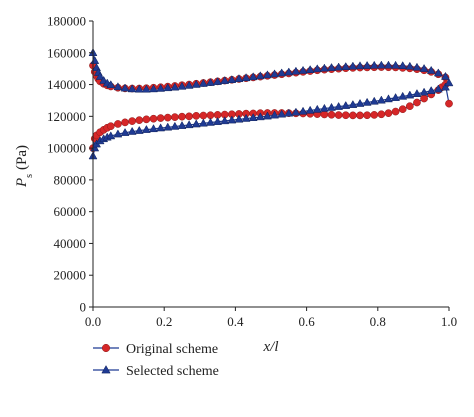 Image resolution: width=474 pixels, height=417 pixels. What do you see at coordinates (70, 179) in the screenshot?
I see `y-tick-label: 80000` at bounding box center [70, 179].